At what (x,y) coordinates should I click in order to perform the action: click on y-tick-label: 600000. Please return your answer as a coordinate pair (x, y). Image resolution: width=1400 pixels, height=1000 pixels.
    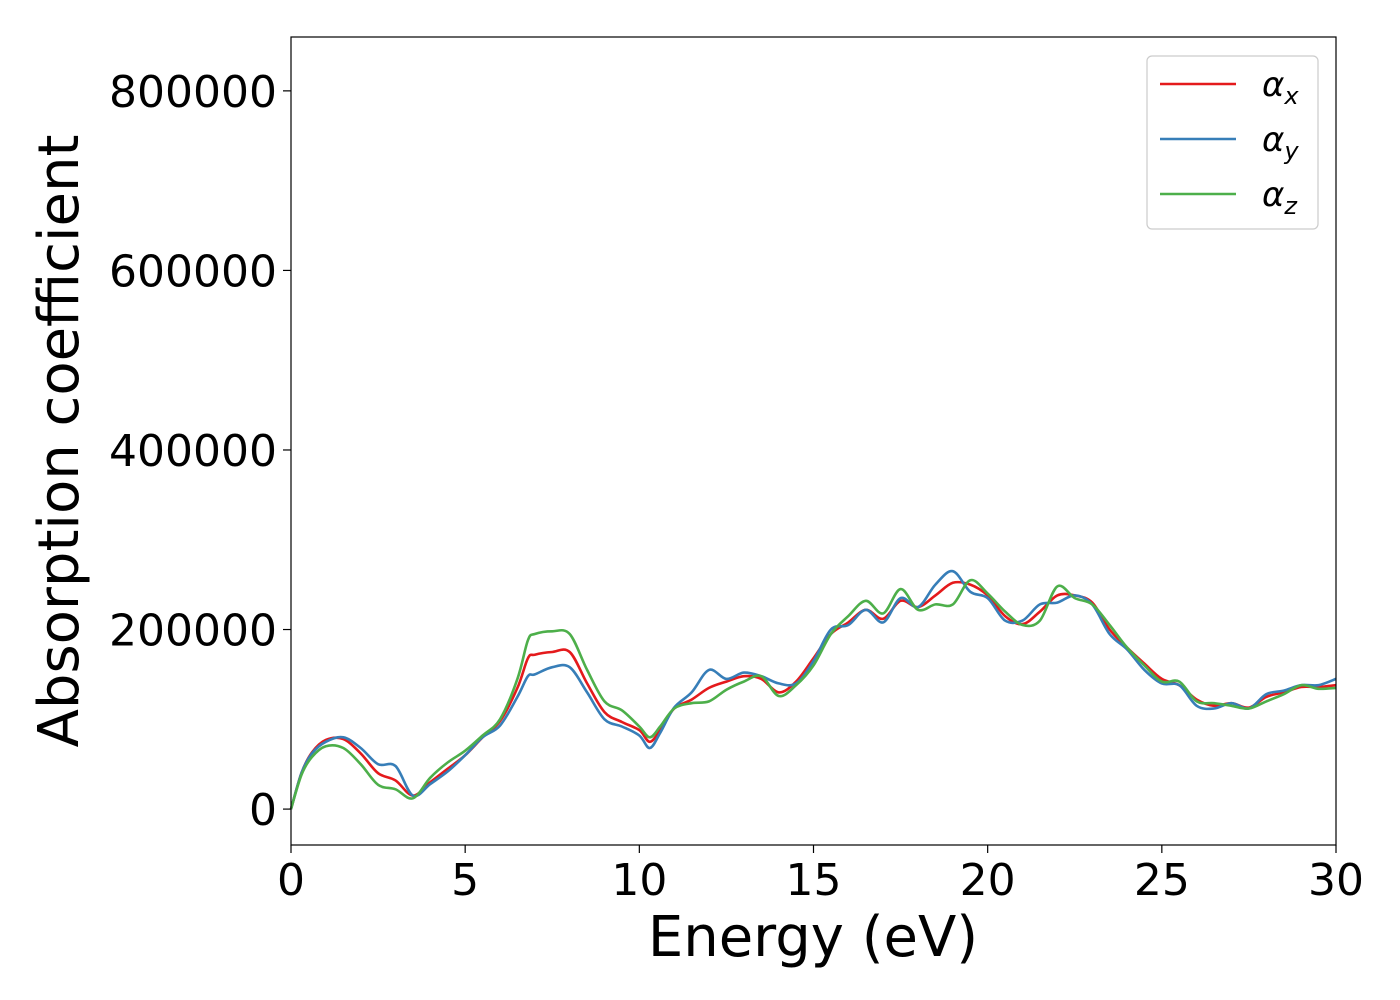
    Looking at the image, I should click on (193, 271).